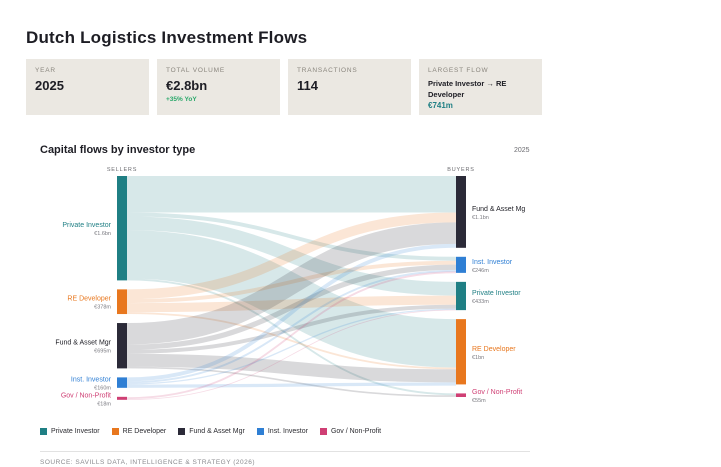  I want to click on kpi-label: TOTAL VOLUME, so click(195, 70).